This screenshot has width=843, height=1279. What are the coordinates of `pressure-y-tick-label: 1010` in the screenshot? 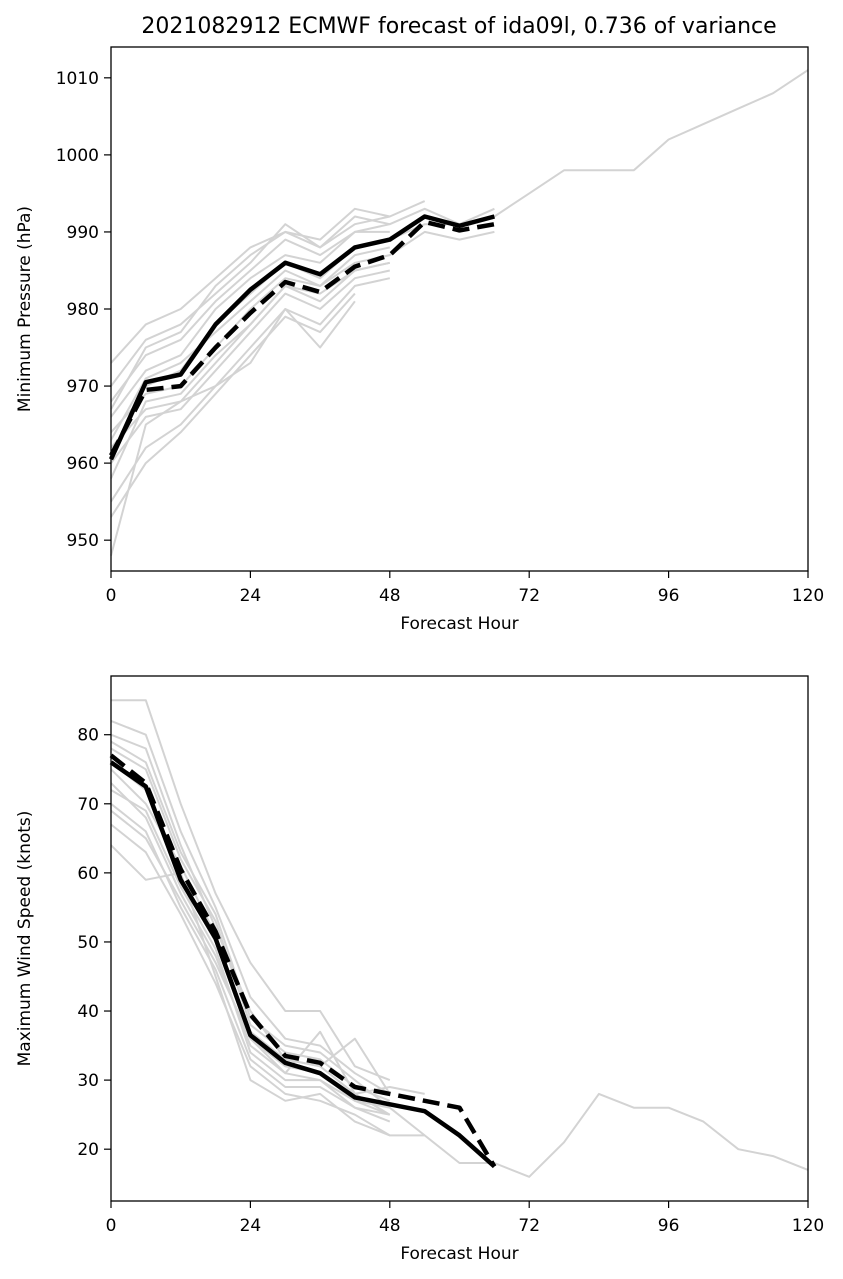 It's located at (77, 79).